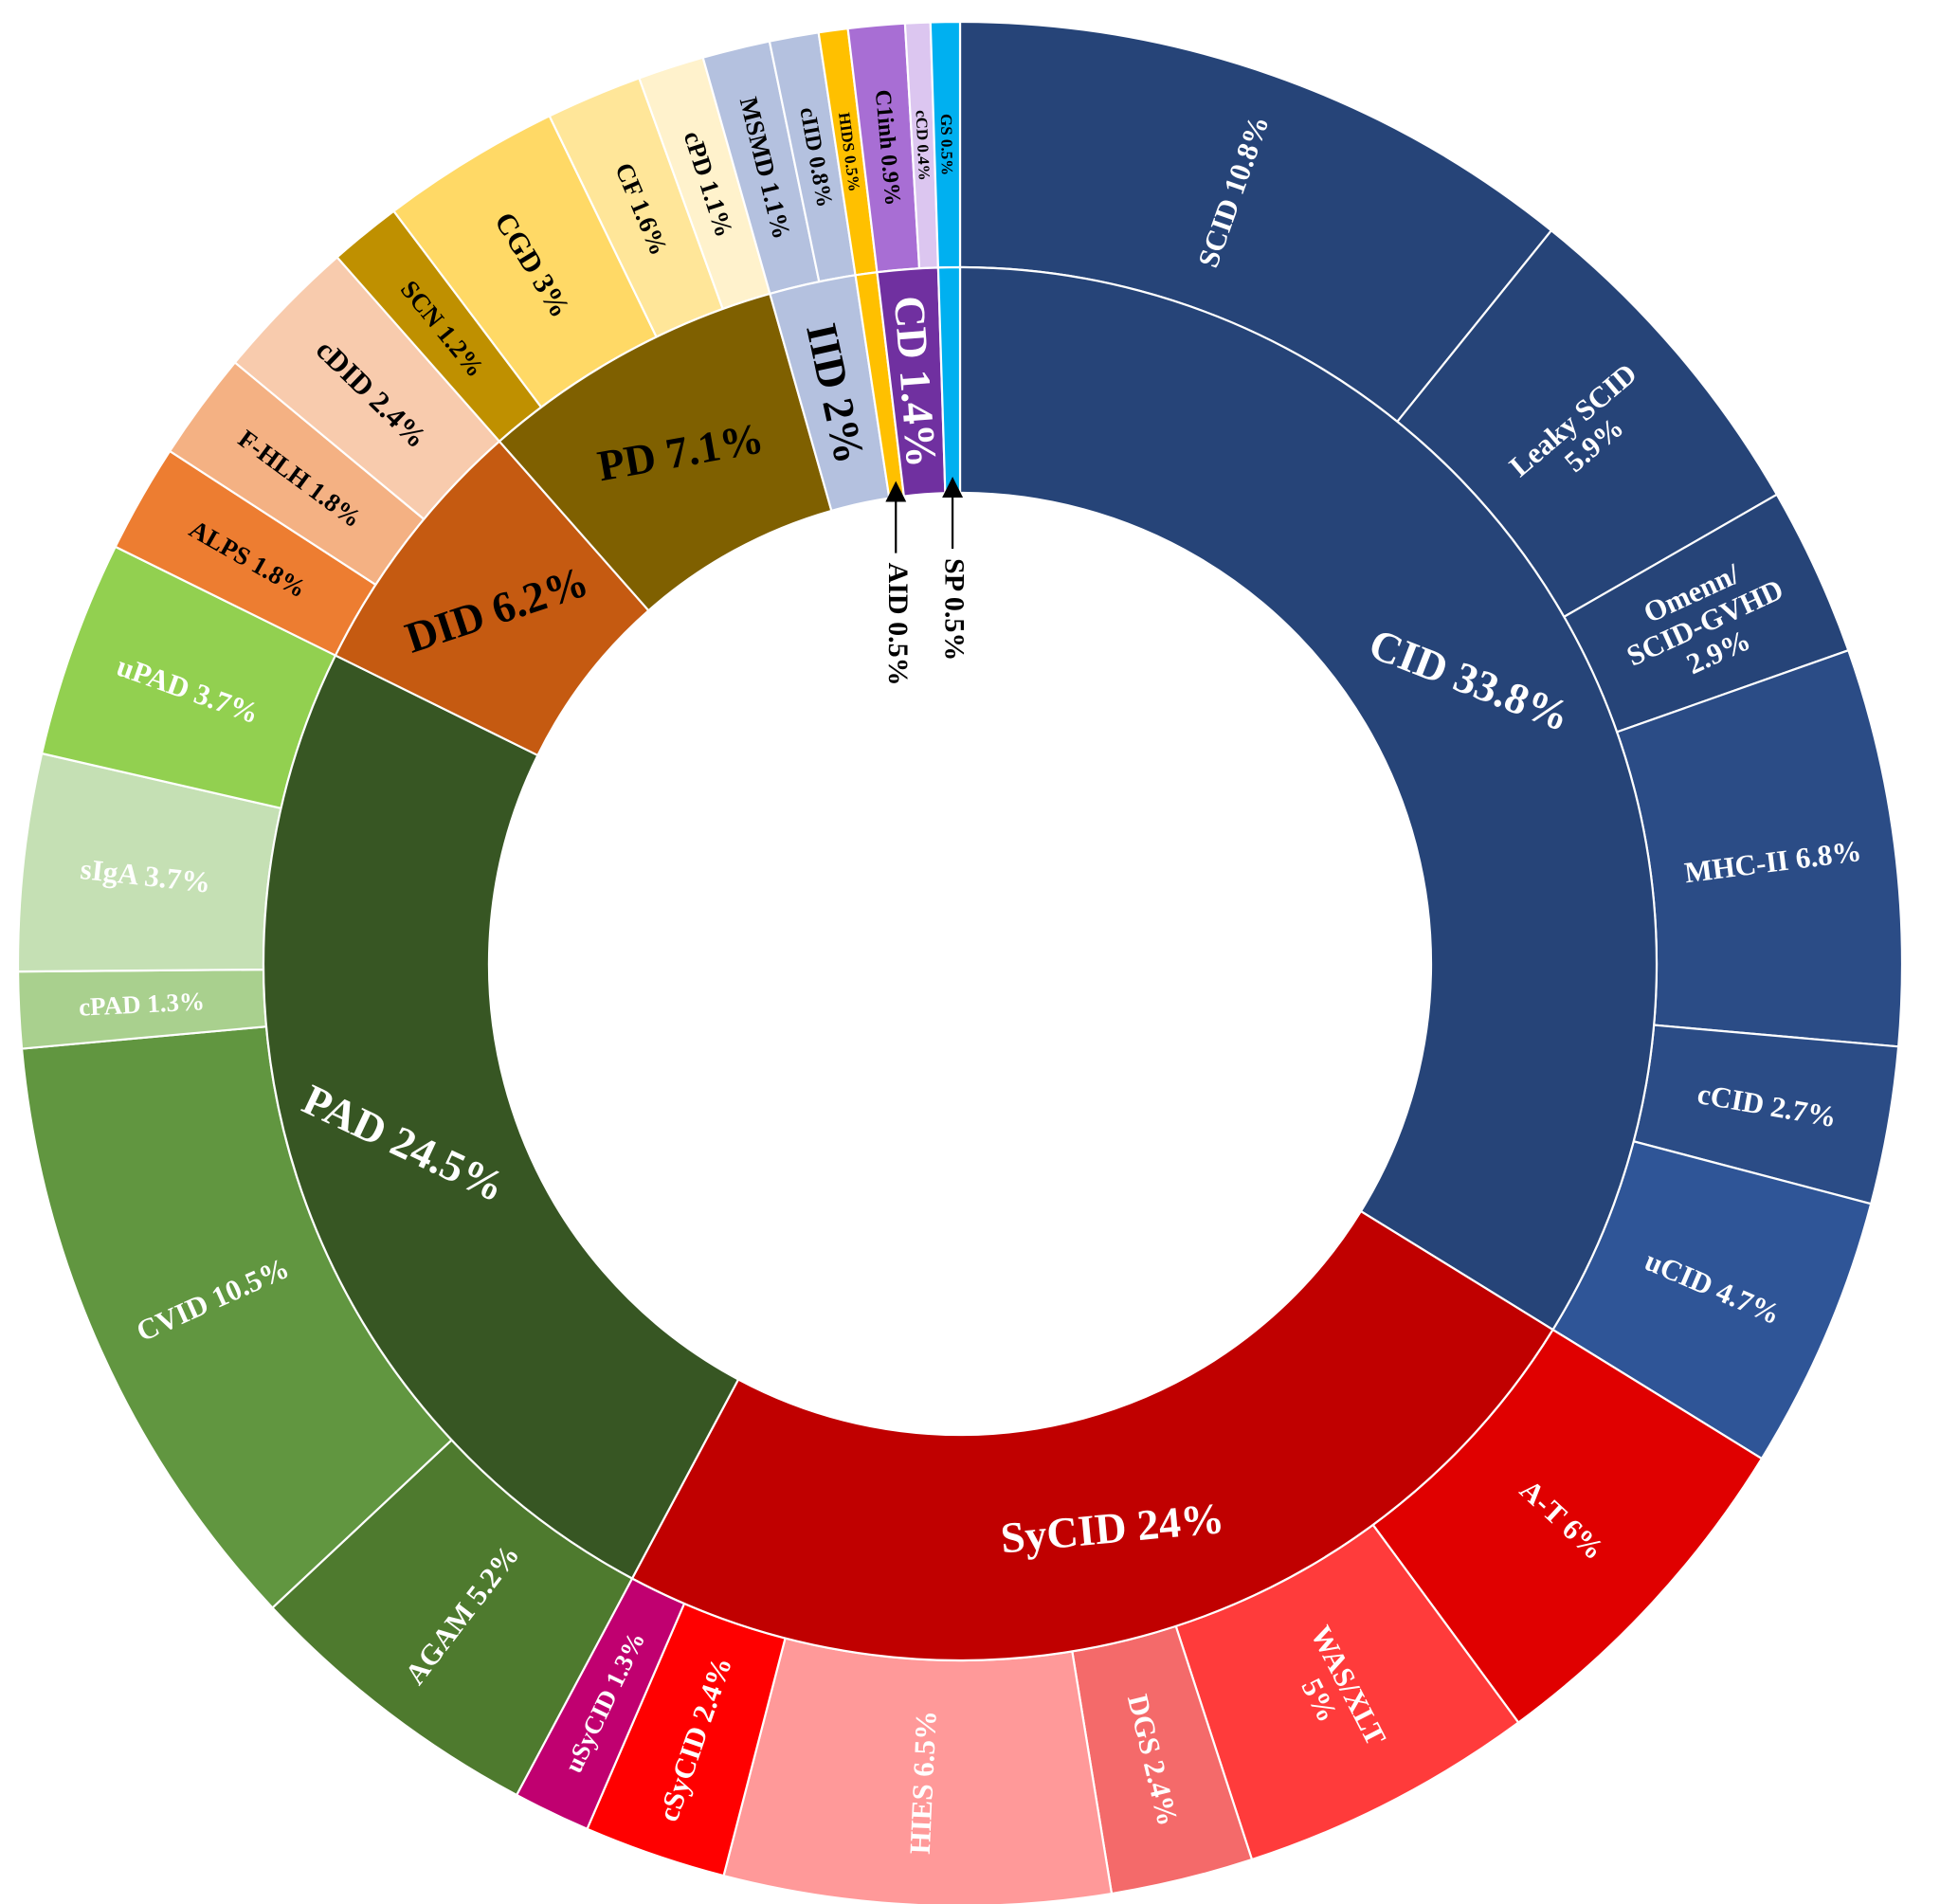 This screenshot has width=1940, height=1904. I want to click on annotations: AID 0.5% SP 0.5%, so click(926, 581).